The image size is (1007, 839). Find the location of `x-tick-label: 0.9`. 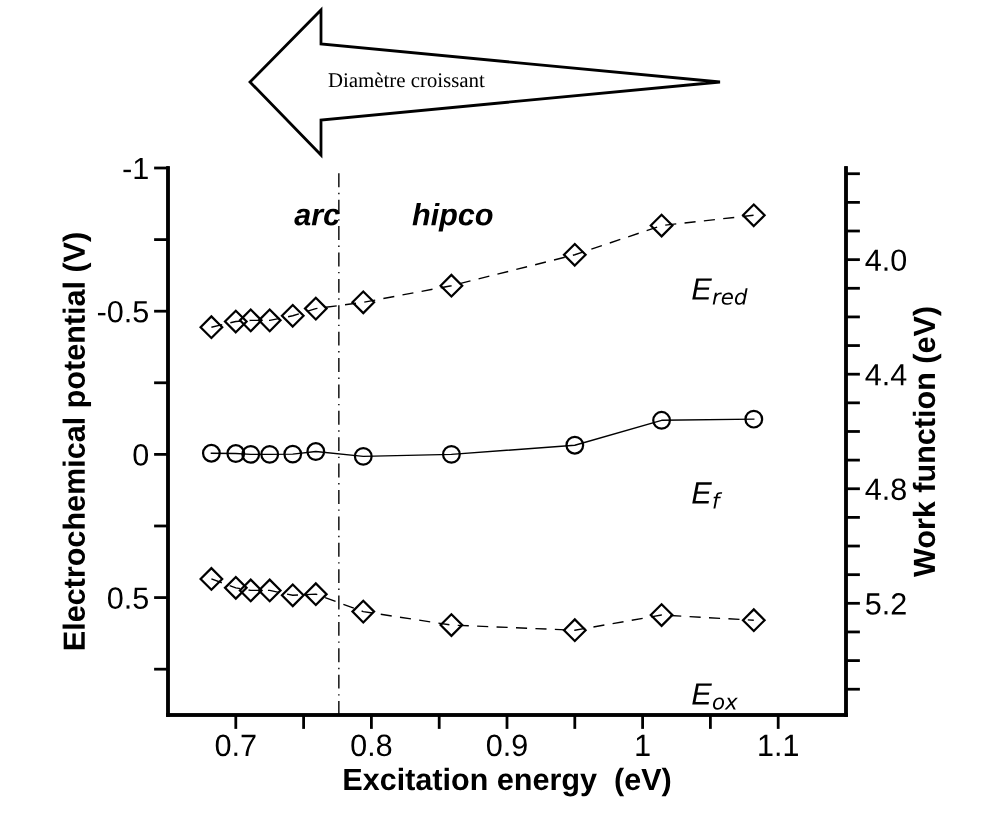

x-tick-label: 0.9 is located at coordinates (506, 745).